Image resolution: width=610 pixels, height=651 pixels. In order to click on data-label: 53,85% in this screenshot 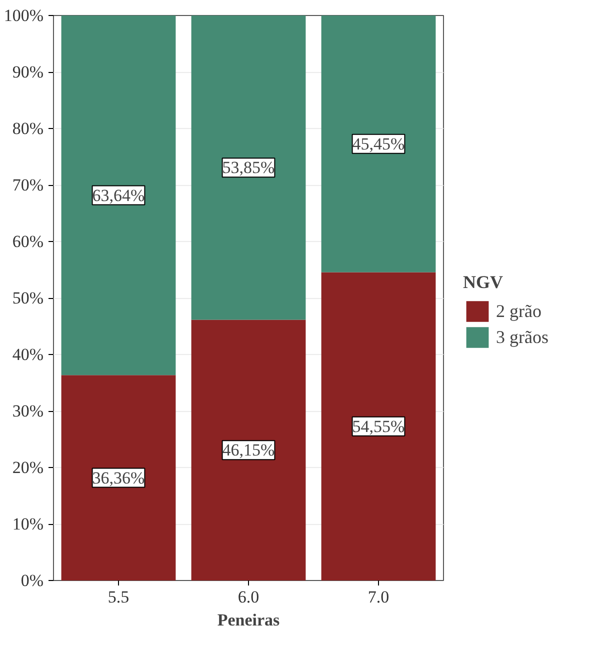, I will do `click(248, 168)`.